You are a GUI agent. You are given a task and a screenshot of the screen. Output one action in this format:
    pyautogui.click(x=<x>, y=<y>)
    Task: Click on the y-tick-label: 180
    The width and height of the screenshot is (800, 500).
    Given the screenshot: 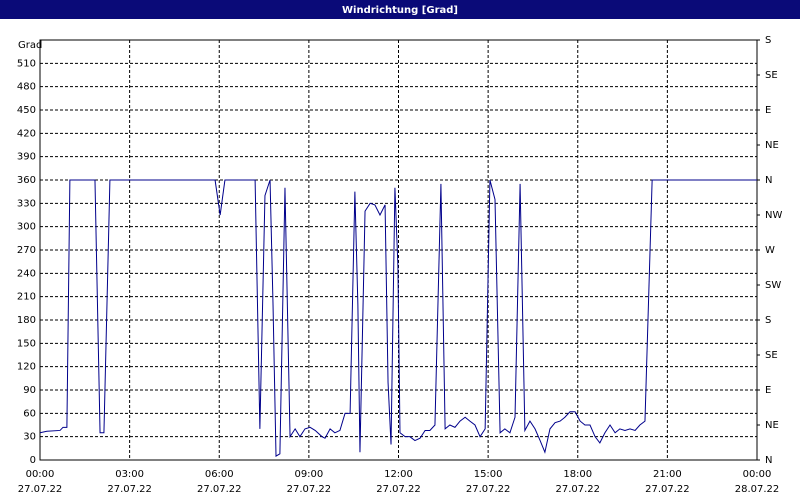 What is the action you would take?
    pyautogui.click(x=26, y=320)
    